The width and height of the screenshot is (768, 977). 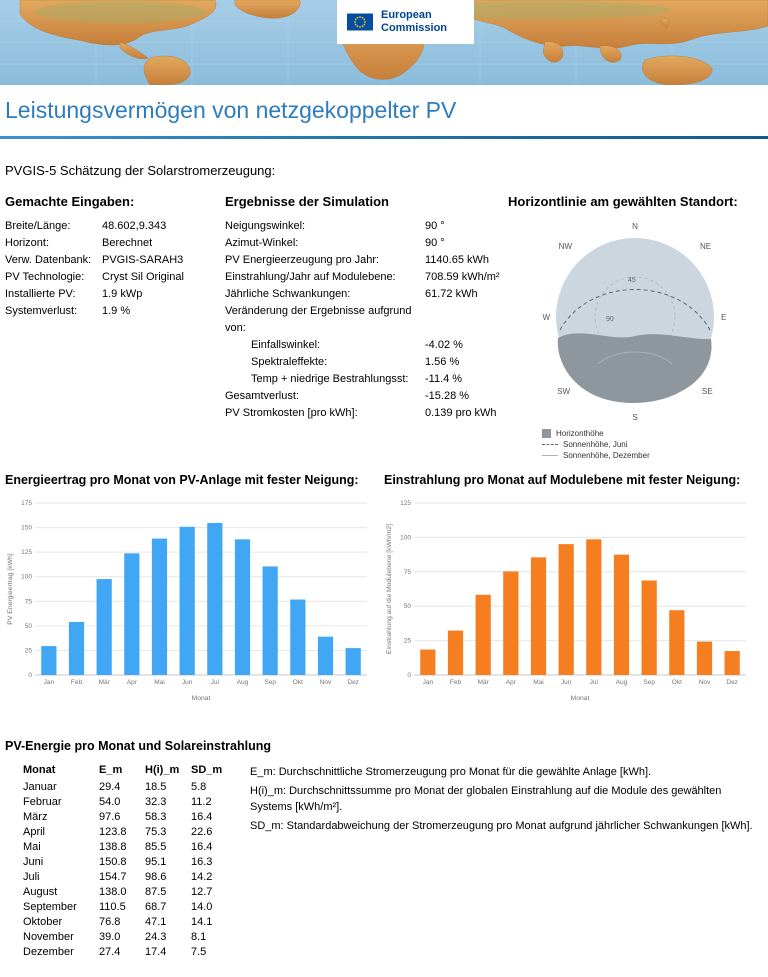 What do you see at coordinates (622, 682) in the screenshot?
I see `x-tick-label: Aug` at bounding box center [622, 682].